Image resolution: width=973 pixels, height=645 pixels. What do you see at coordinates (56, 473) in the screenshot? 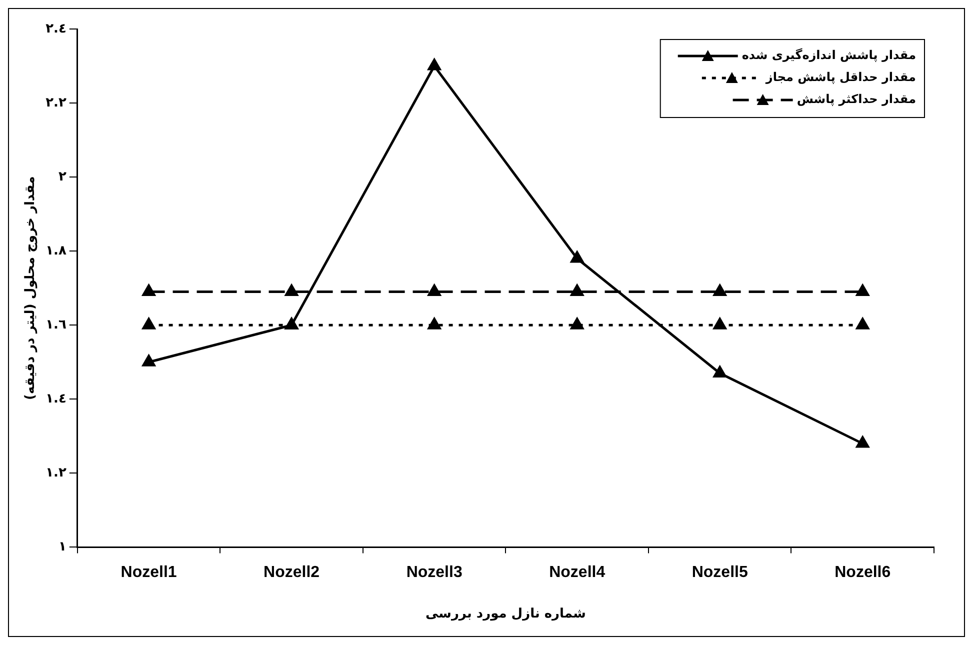
I see `y-tick-label: ١.٢` at bounding box center [56, 473].